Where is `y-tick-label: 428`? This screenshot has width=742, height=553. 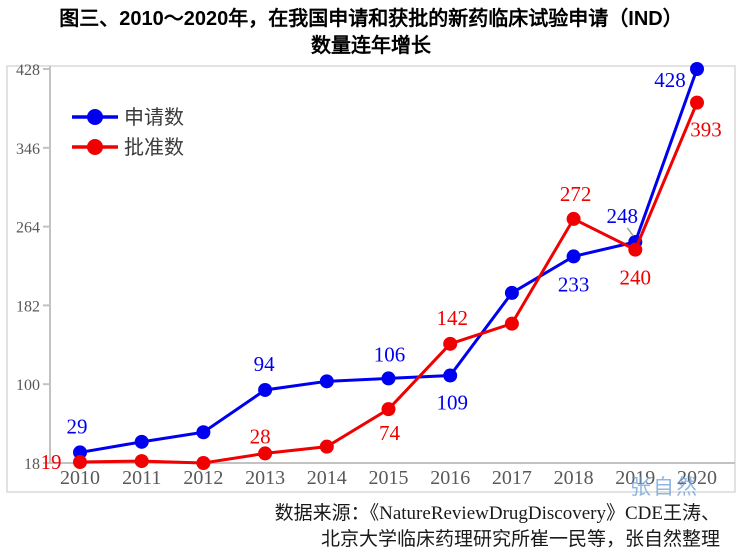
y-tick-label: 428 is located at coordinates (28, 70).